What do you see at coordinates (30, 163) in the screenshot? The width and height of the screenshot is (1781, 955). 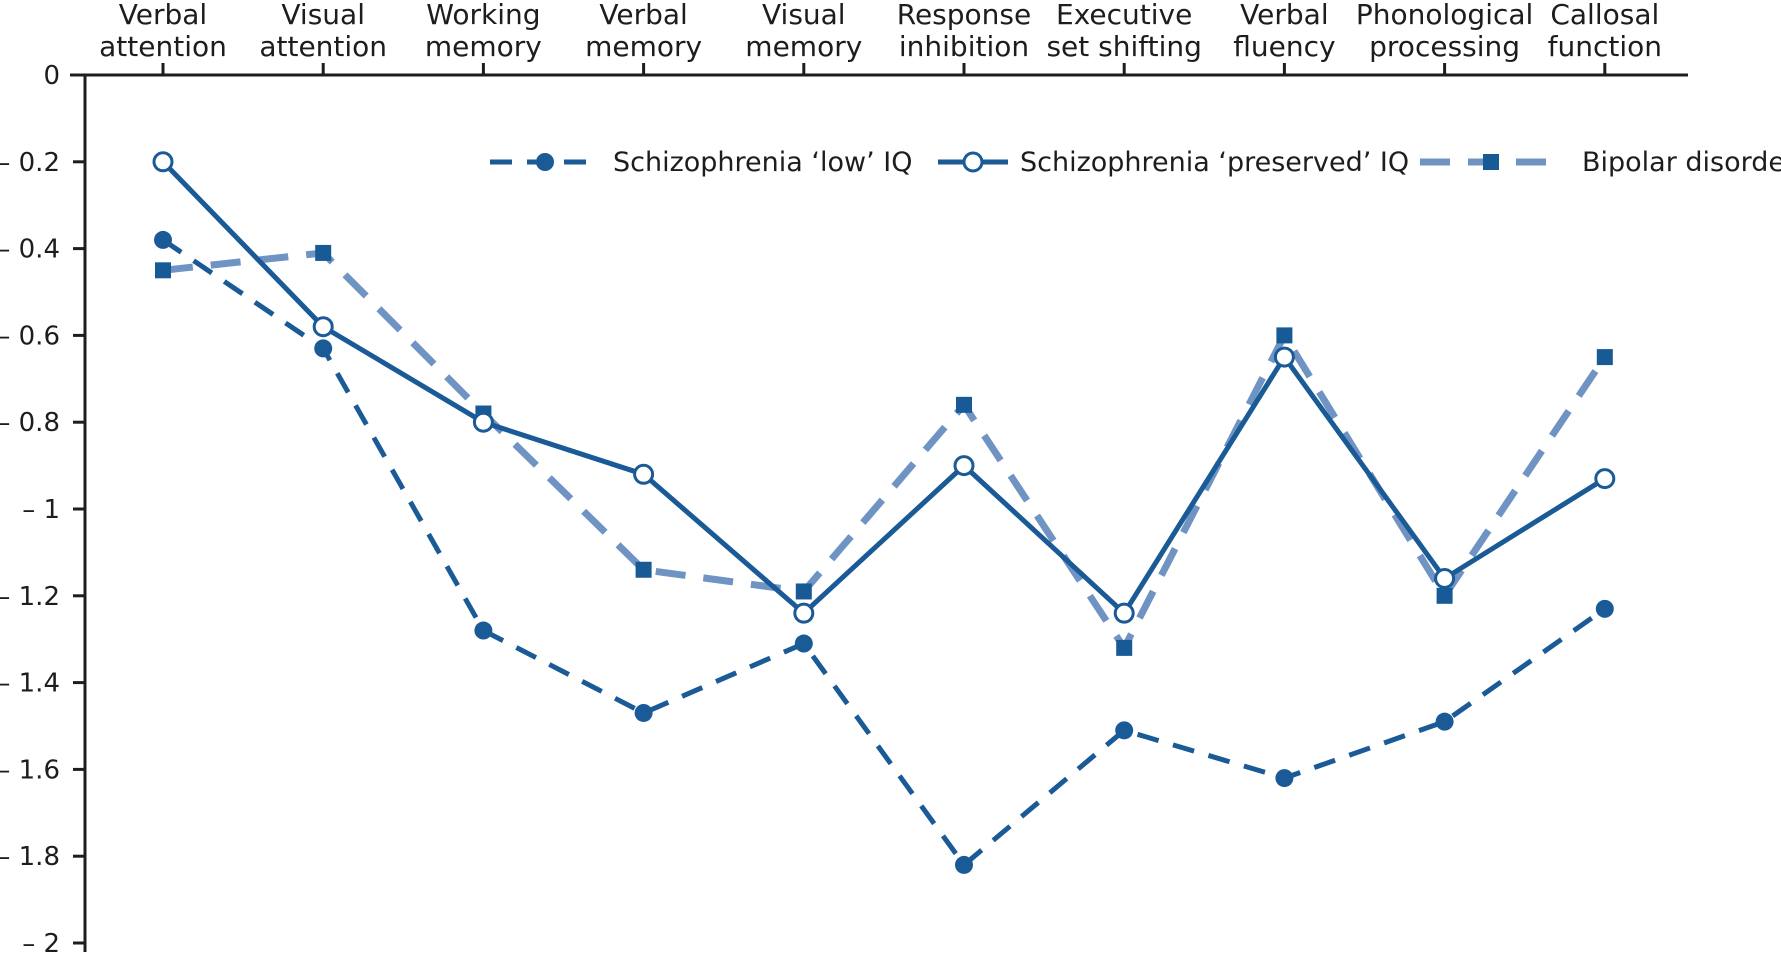 I see `y-tick-label: – 0.2` at bounding box center [30, 163].